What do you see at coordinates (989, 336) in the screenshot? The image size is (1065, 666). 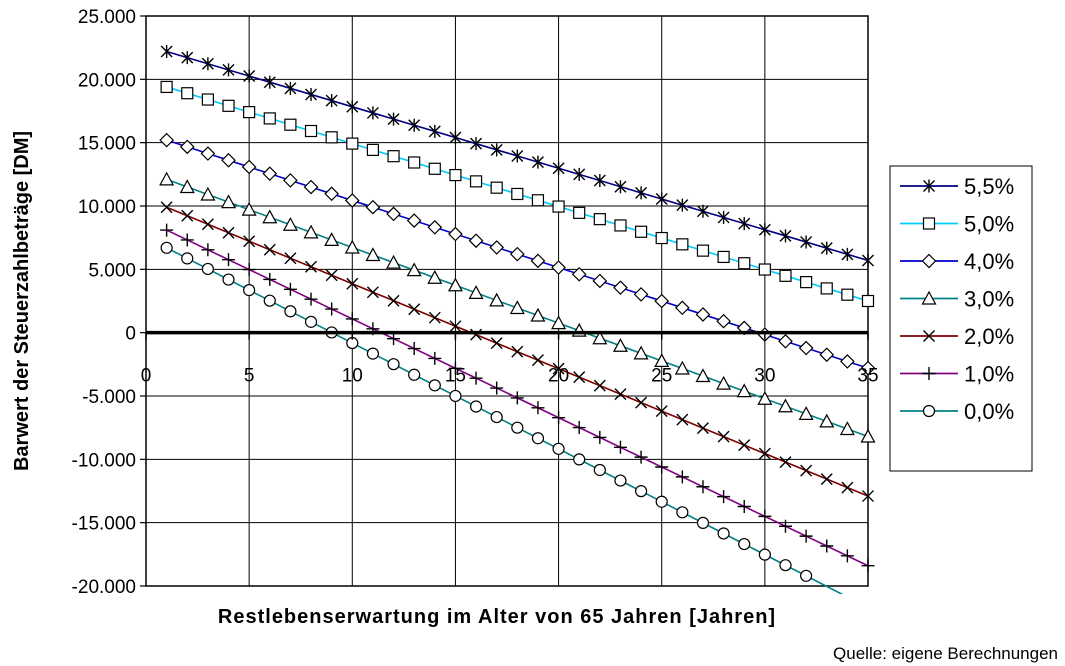 I see `legend-label: 2,0%` at bounding box center [989, 336].